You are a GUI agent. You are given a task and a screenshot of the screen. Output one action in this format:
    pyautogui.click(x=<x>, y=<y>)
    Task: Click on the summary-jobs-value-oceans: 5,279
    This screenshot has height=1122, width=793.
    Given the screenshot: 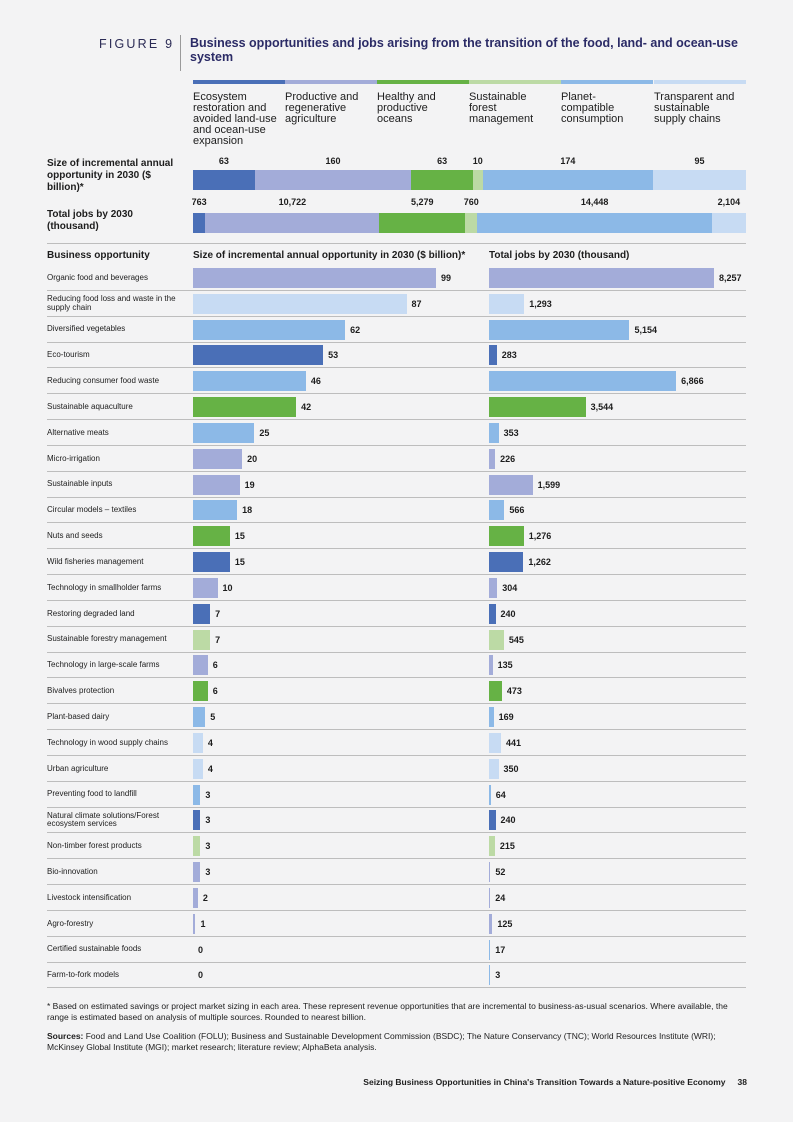 What is the action you would take?
    pyautogui.click(x=422, y=202)
    